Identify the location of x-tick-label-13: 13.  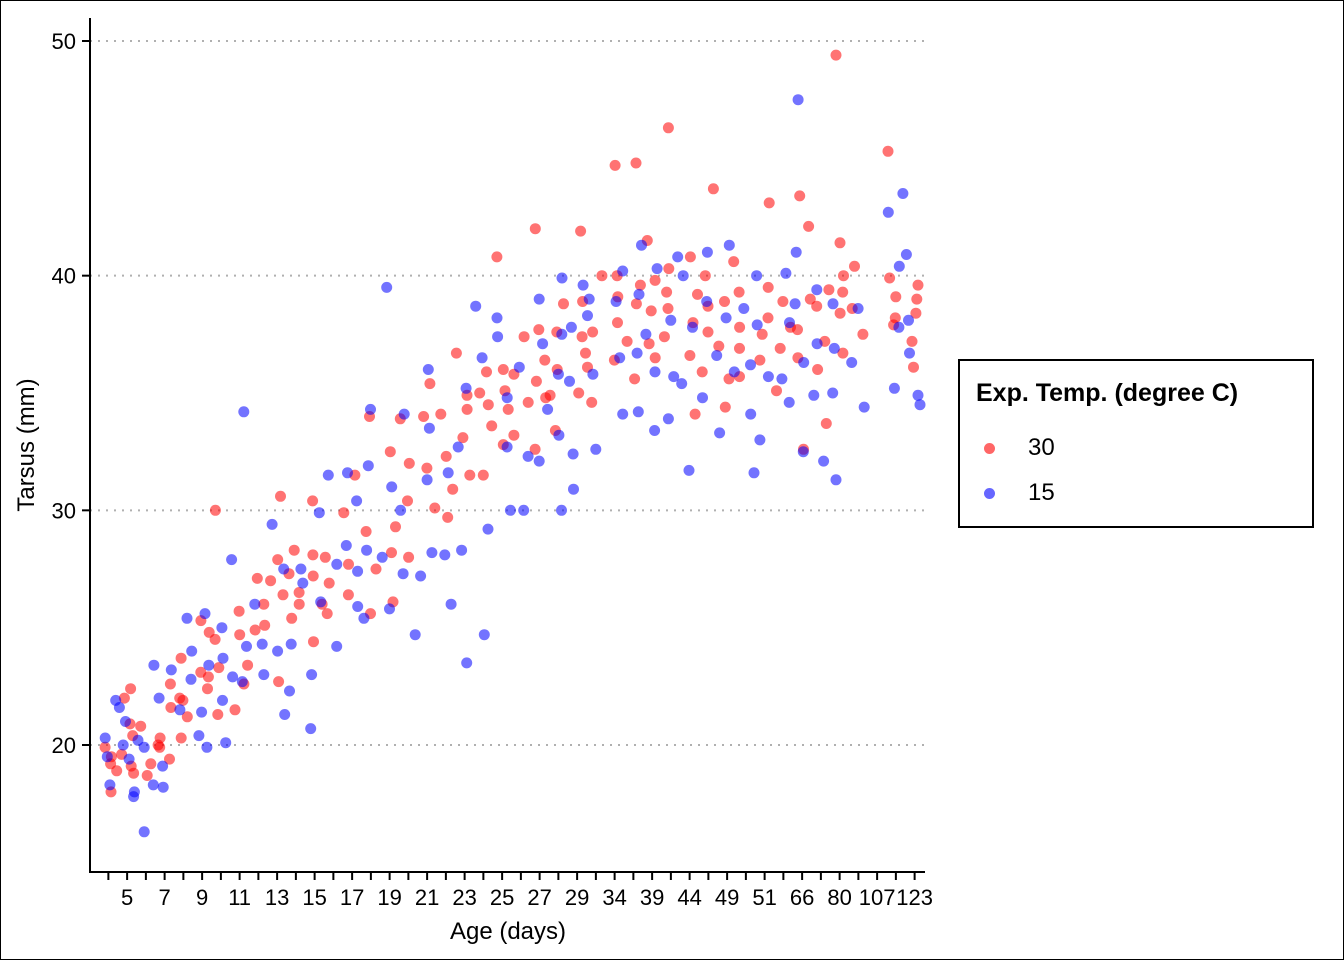
(277, 897).